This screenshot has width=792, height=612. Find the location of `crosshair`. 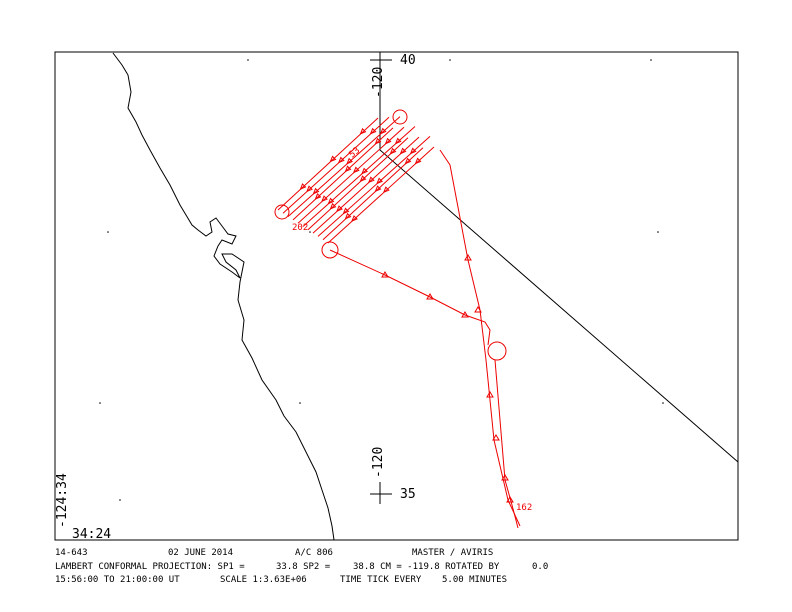

crosshair is located at coordinates (381, 278).